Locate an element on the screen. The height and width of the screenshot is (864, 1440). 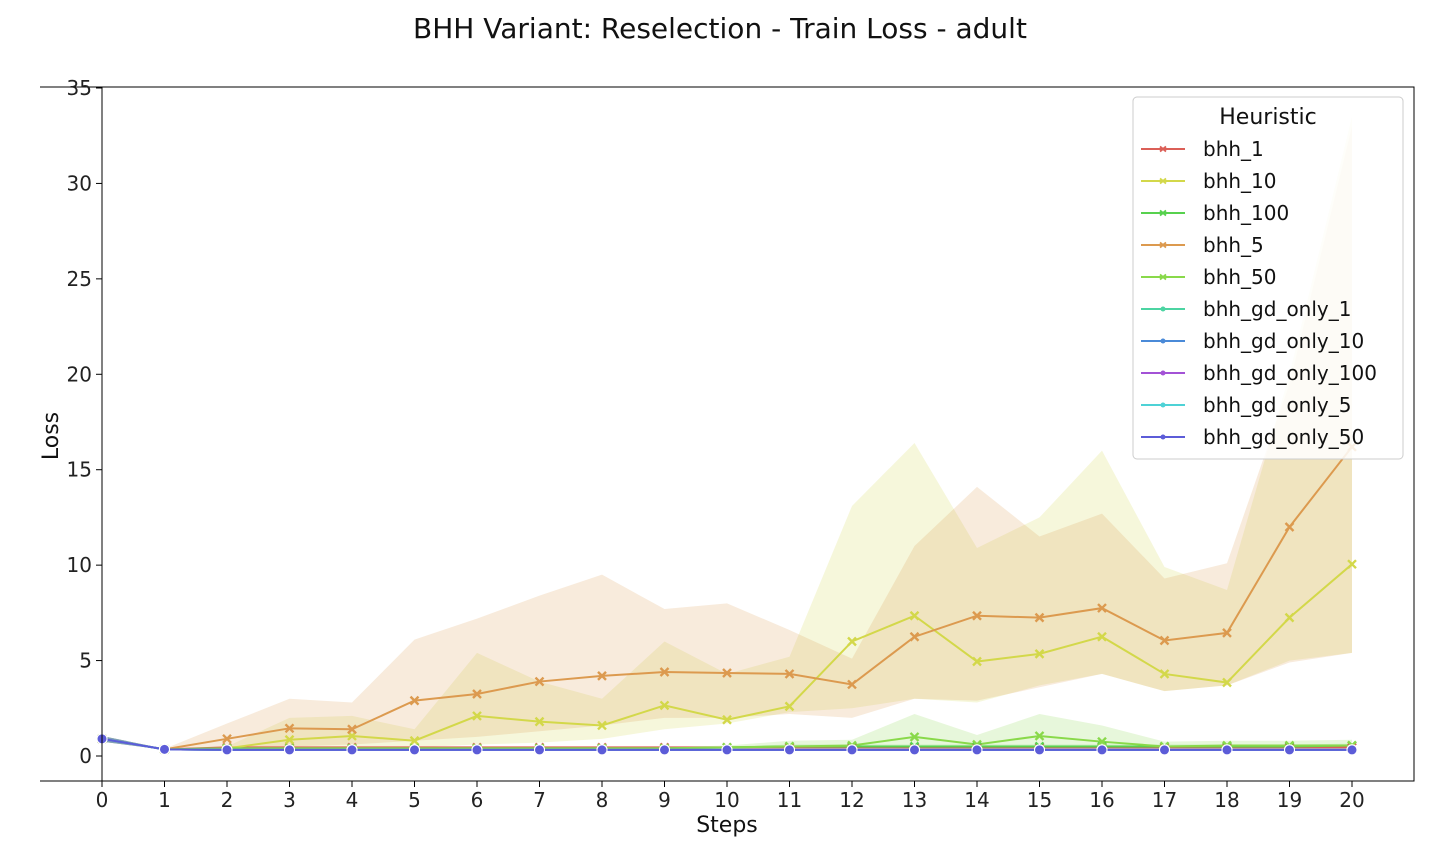
legend-title: Heuristic is located at coordinates (1267, 117).